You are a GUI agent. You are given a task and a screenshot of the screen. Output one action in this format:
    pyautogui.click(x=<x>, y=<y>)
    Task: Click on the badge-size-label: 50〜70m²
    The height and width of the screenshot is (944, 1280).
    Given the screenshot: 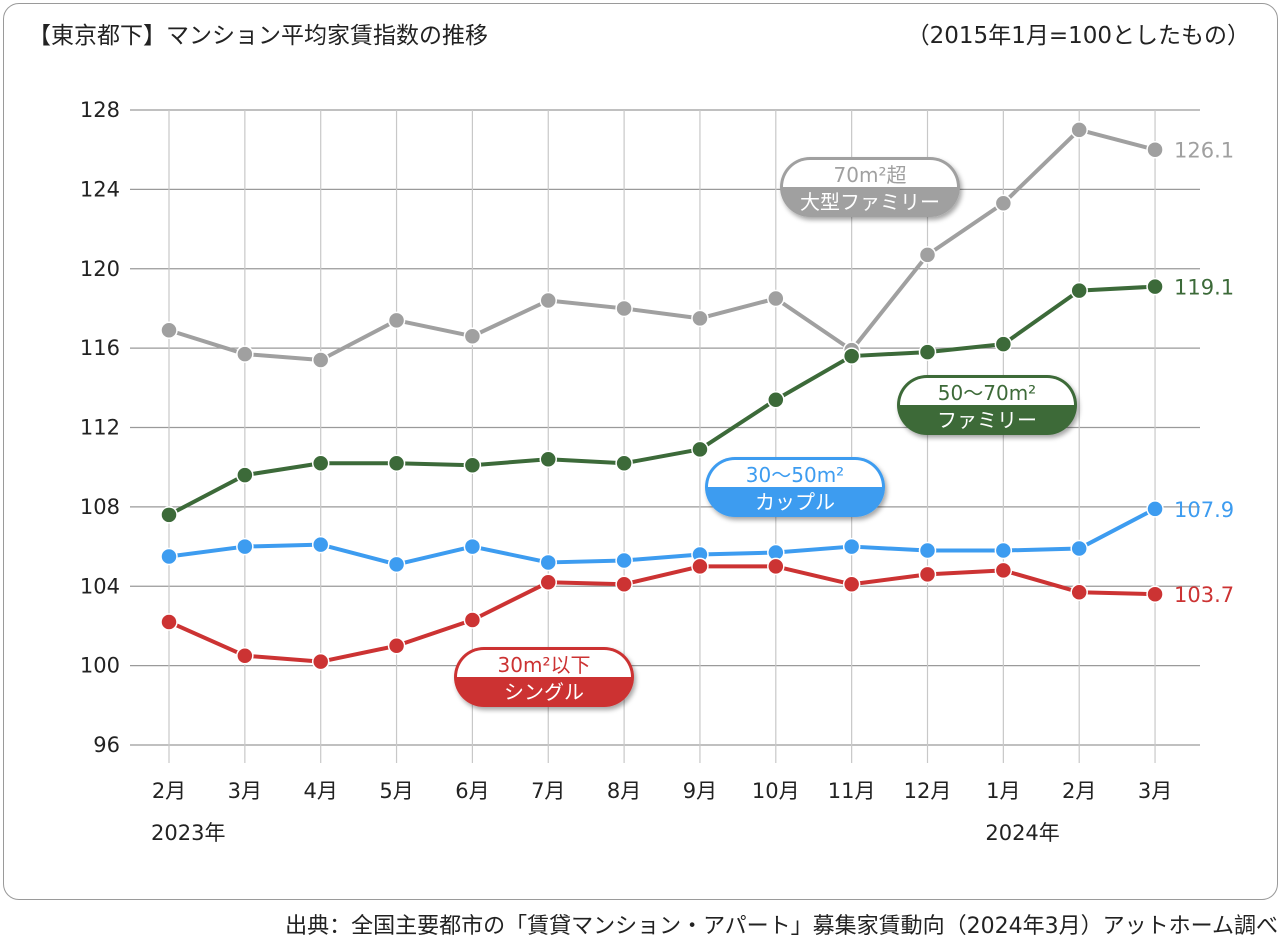 What is the action you would take?
    pyautogui.click(x=987, y=393)
    